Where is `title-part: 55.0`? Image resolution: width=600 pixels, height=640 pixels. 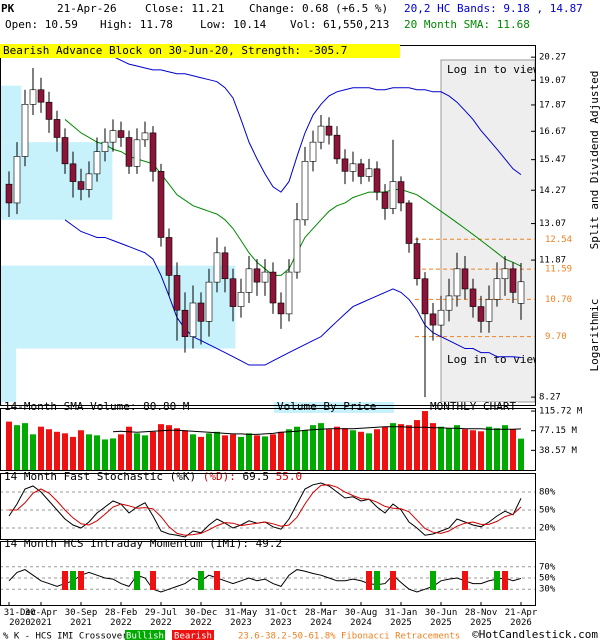 title-part: 55.0 is located at coordinates (289, 476).